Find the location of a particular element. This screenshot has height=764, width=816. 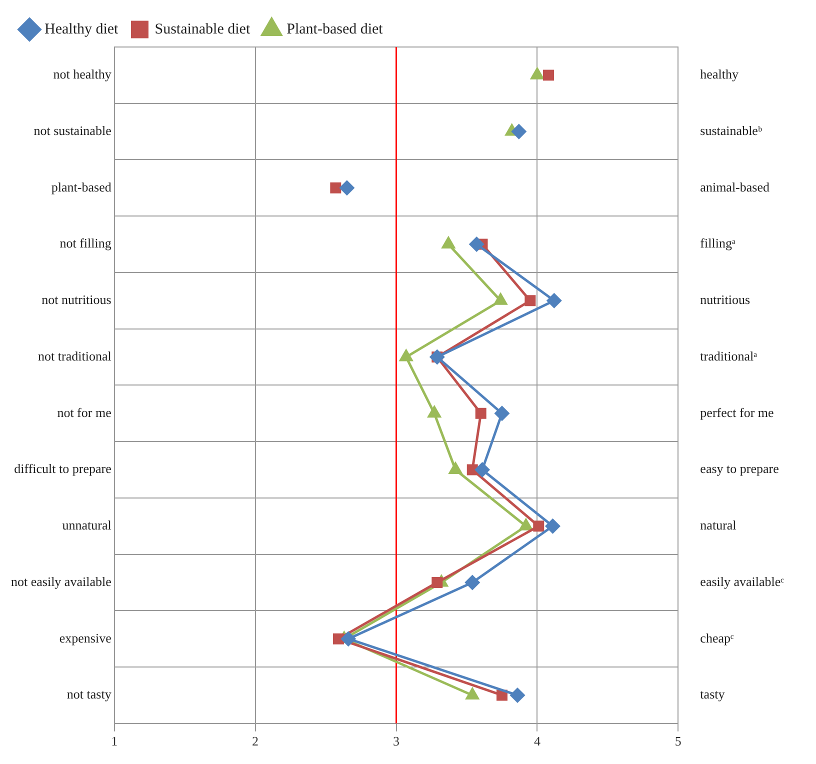

y2-tick-label: traditionalᵃ is located at coordinates (729, 356).